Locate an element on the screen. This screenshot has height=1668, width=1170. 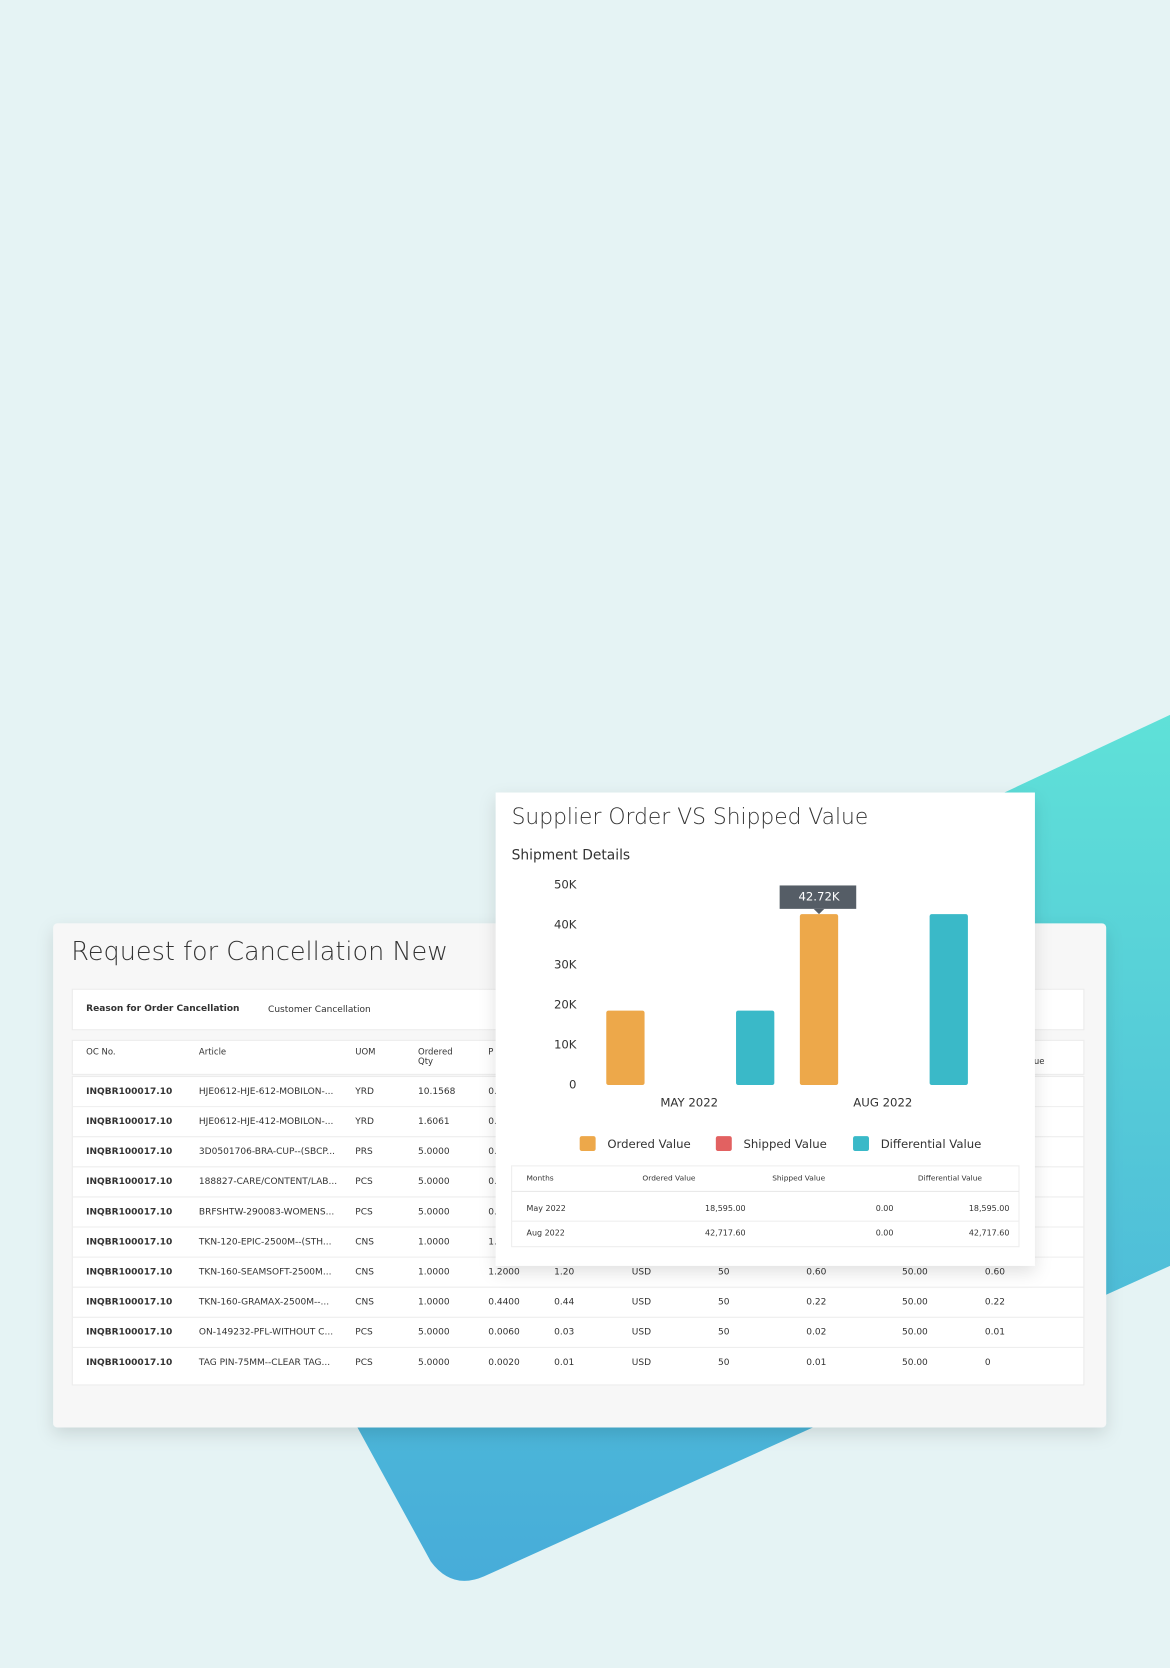
tooltip-arrow is located at coordinates (819, 911).